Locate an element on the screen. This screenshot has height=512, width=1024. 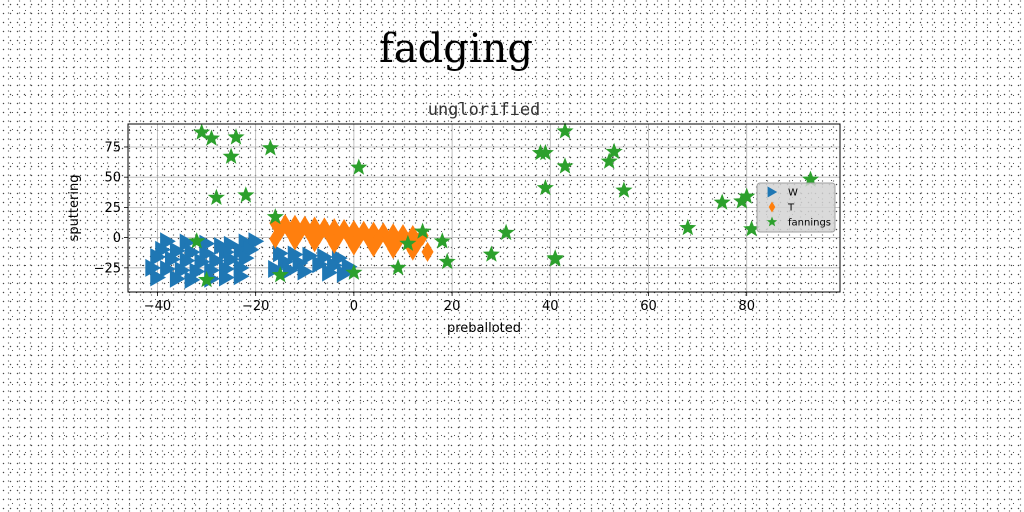
x-tick-label: 0 is located at coordinates (354, 306).